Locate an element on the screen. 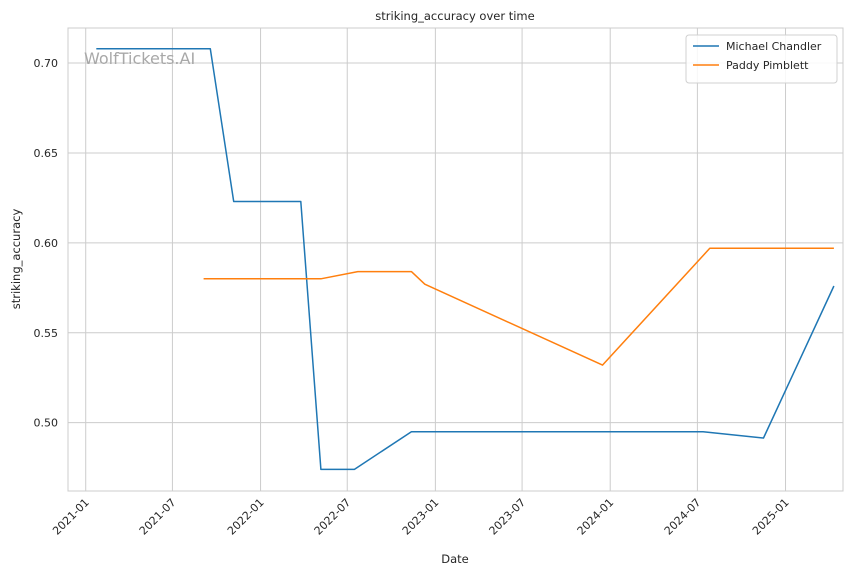 This screenshot has height=579, width=852. legend: Michael Chandler Paddy Pimblett is located at coordinates (761, 59).